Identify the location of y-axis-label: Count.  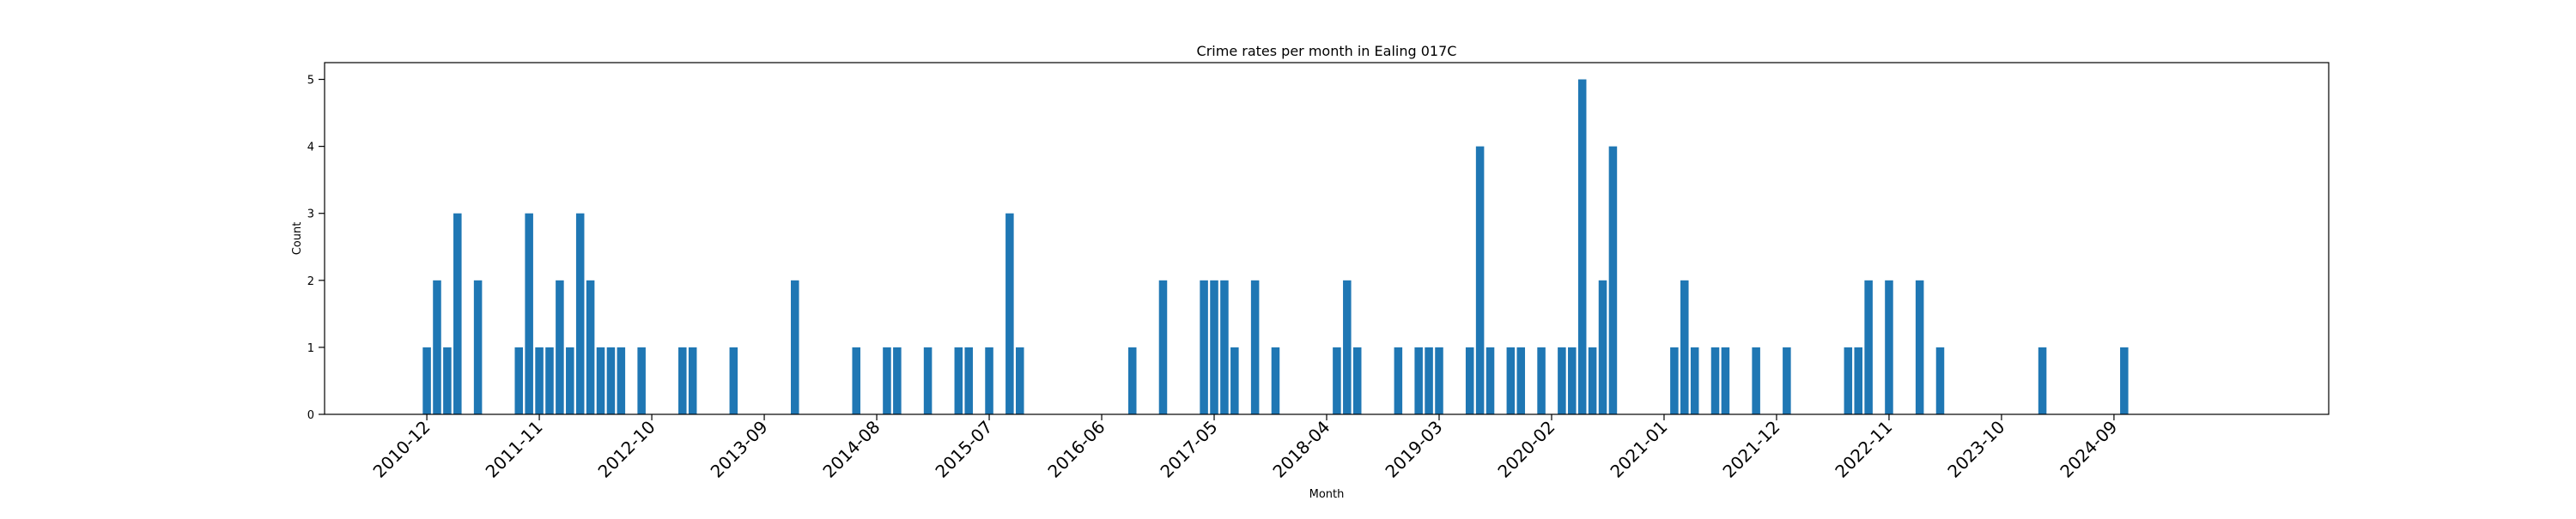
(297, 239).